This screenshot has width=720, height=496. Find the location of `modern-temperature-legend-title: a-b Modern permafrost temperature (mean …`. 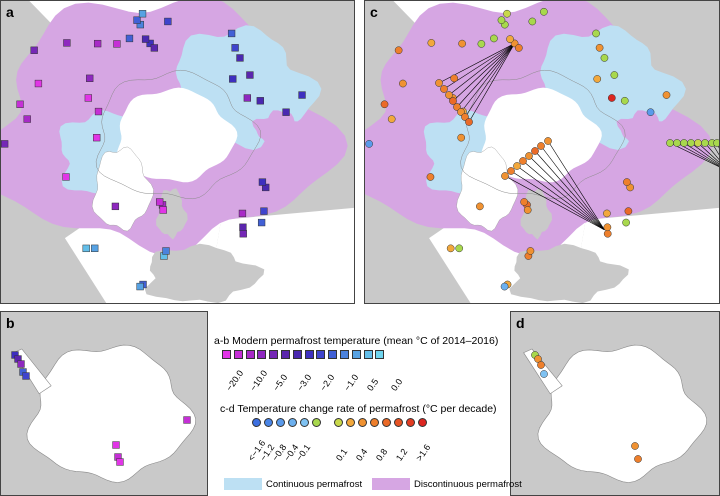

modern-temperature-legend-title: a-b Modern permafrost temperature (mean … is located at coordinates (356, 341).